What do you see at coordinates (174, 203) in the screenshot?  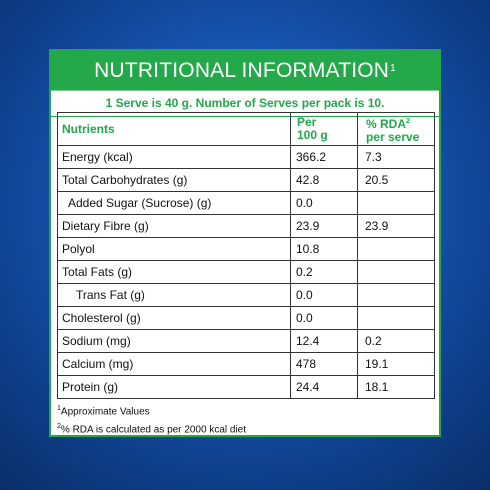 I see `nutrient-name: Added Sugar (Sucrose) (g)` at bounding box center [174, 203].